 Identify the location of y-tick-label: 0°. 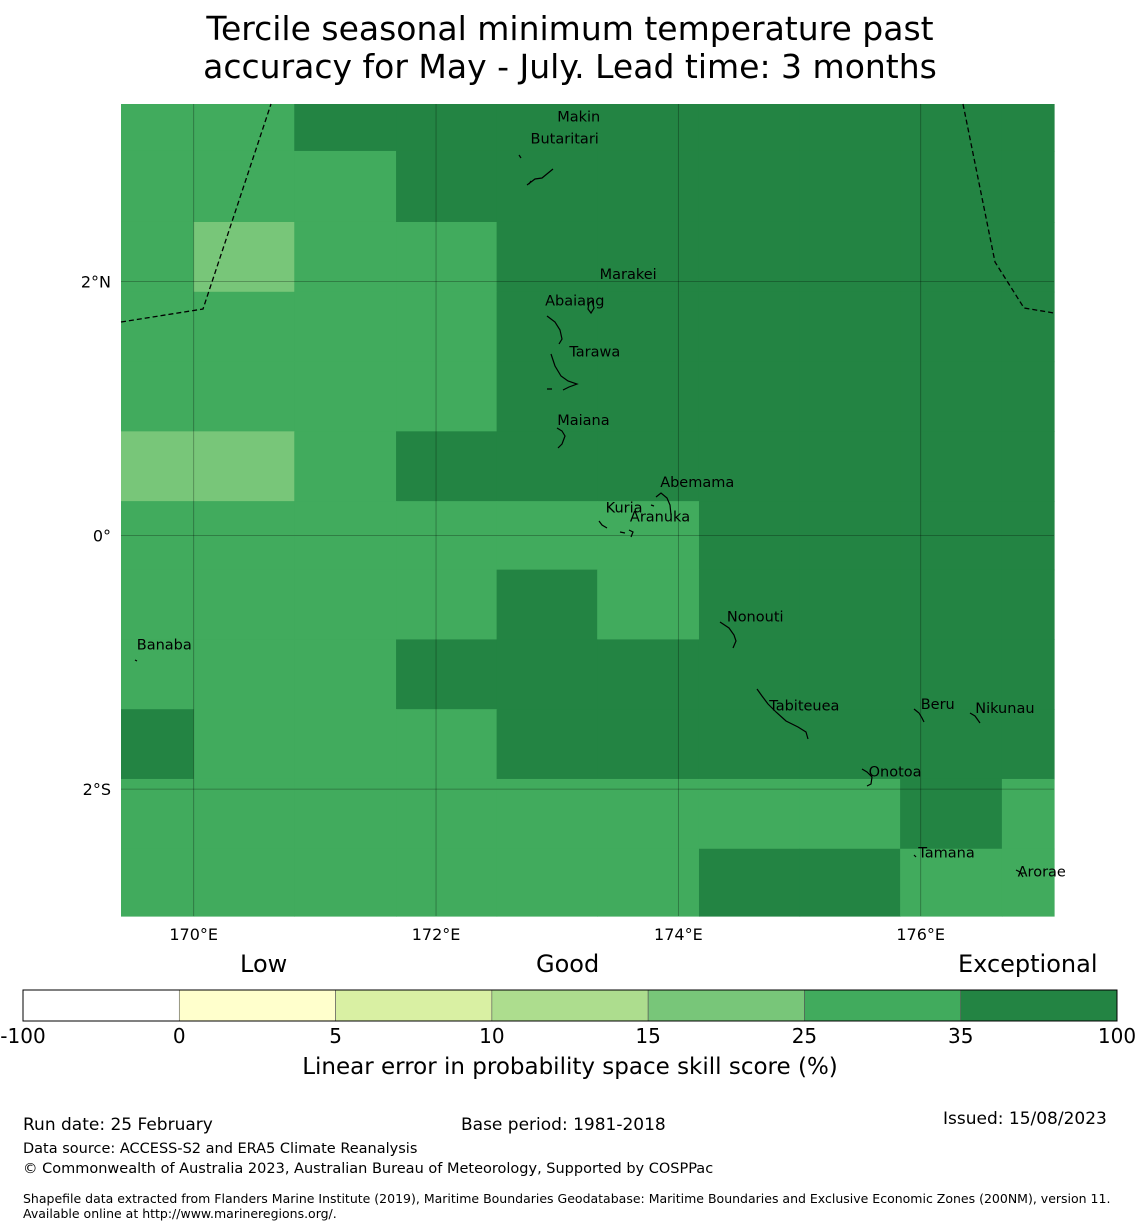
(102, 535).